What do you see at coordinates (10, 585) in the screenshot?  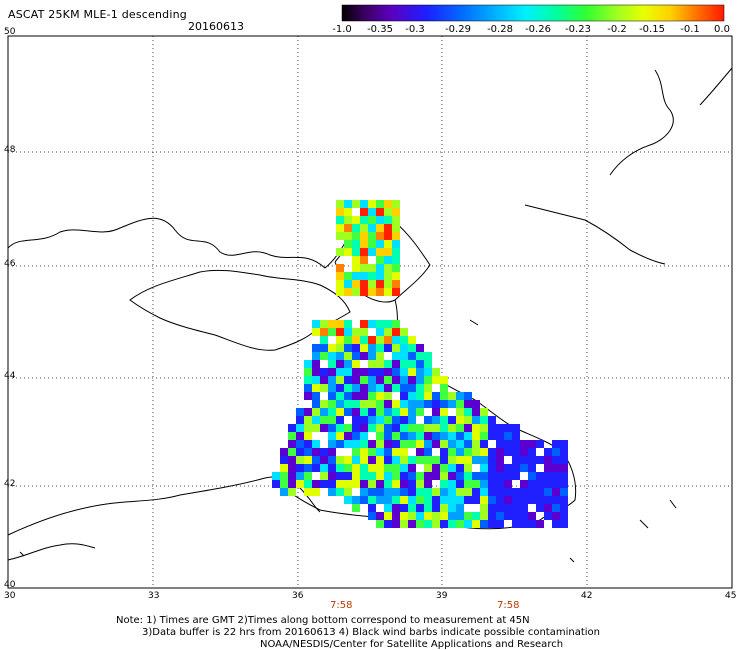 I see `lat-label-40: 40` at bounding box center [10, 585].